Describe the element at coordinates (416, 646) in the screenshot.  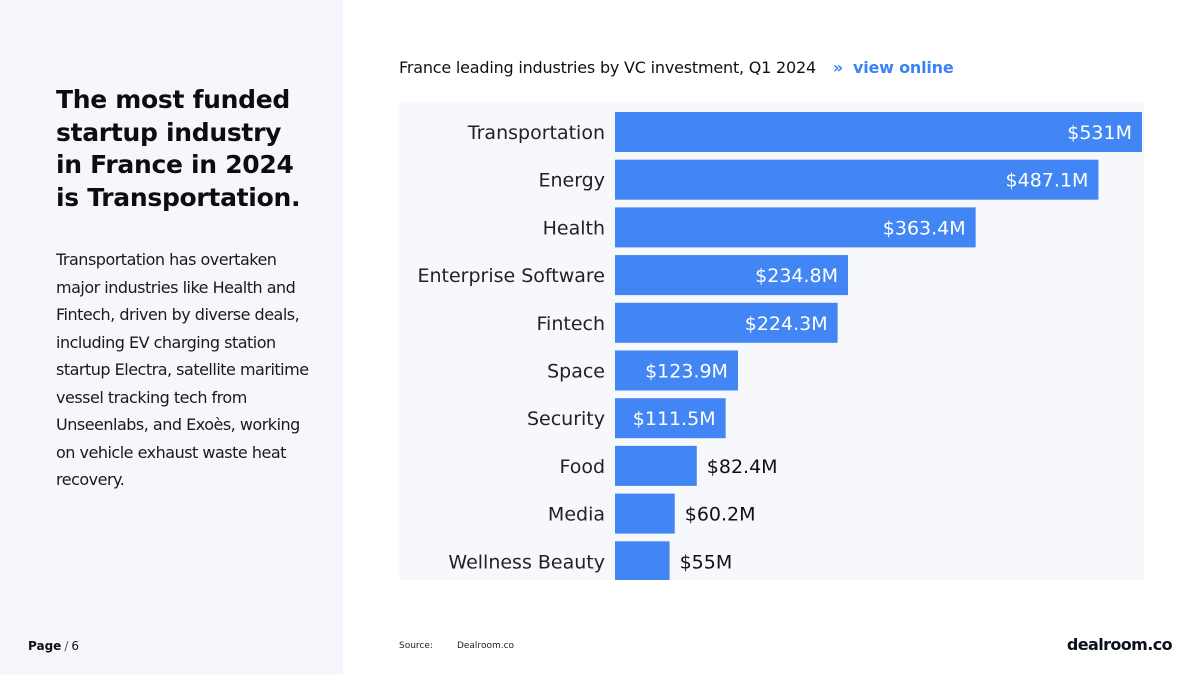
I see `source-label: Source:` at that location.